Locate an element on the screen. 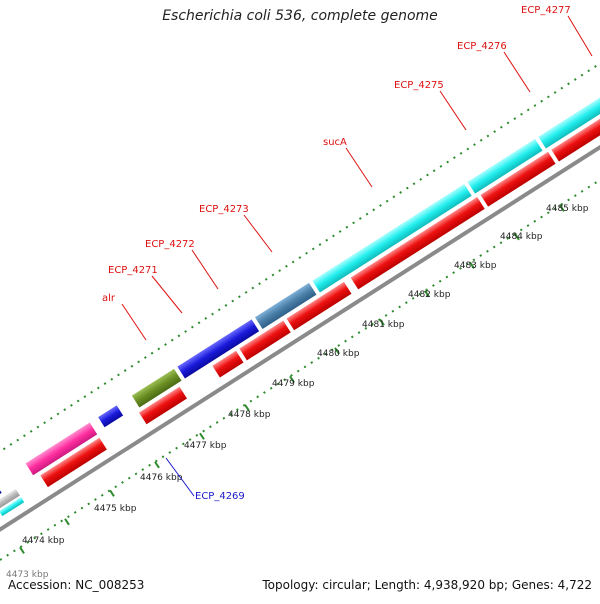 This screenshot has width=600, height=604. scale-label-4483: 4483 kbp is located at coordinates (475, 266).